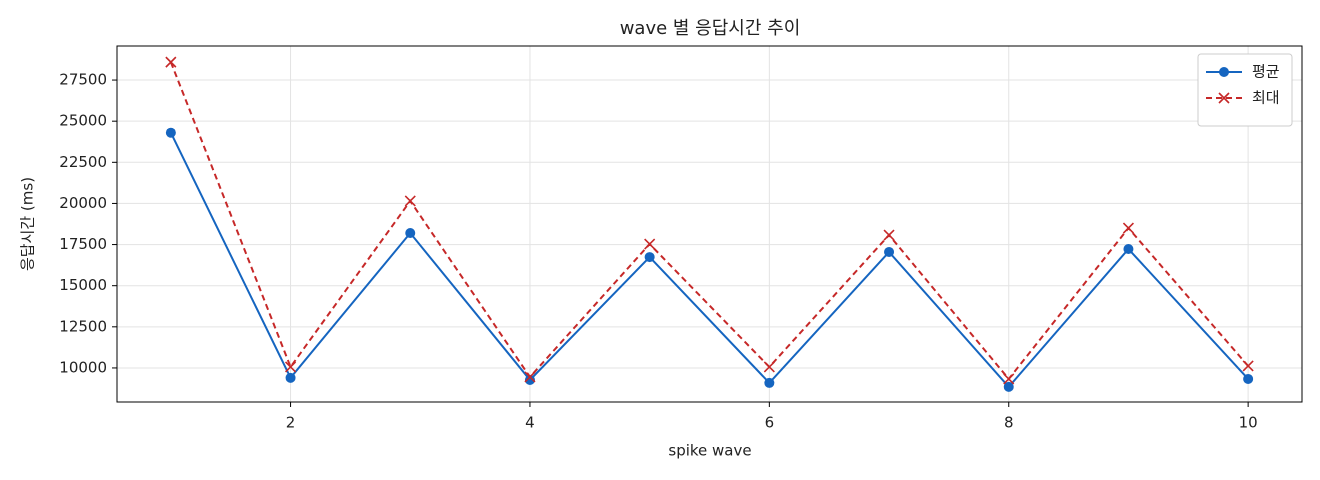  What do you see at coordinates (83, 203) in the screenshot?
I see `y-tick-label: 20000` at bounding box center [83, 203].